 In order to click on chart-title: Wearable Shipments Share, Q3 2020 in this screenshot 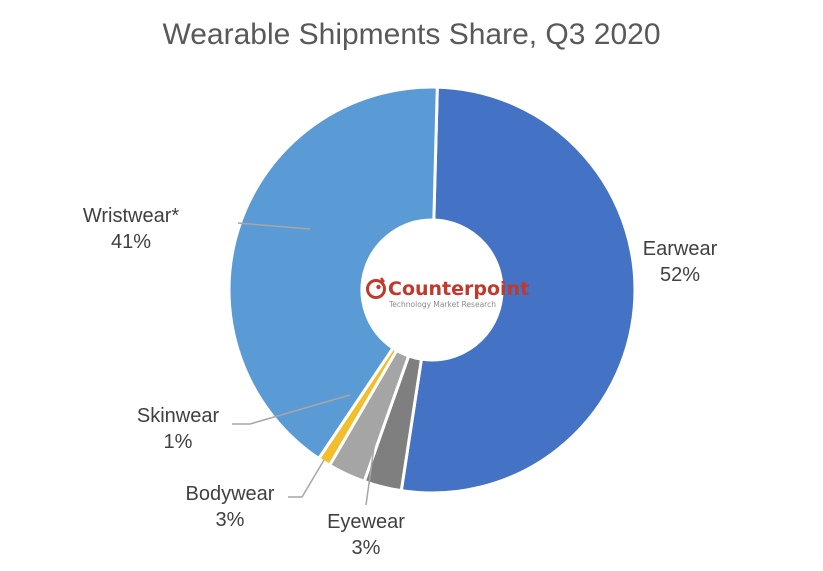, I will do `click(411, 34)`.